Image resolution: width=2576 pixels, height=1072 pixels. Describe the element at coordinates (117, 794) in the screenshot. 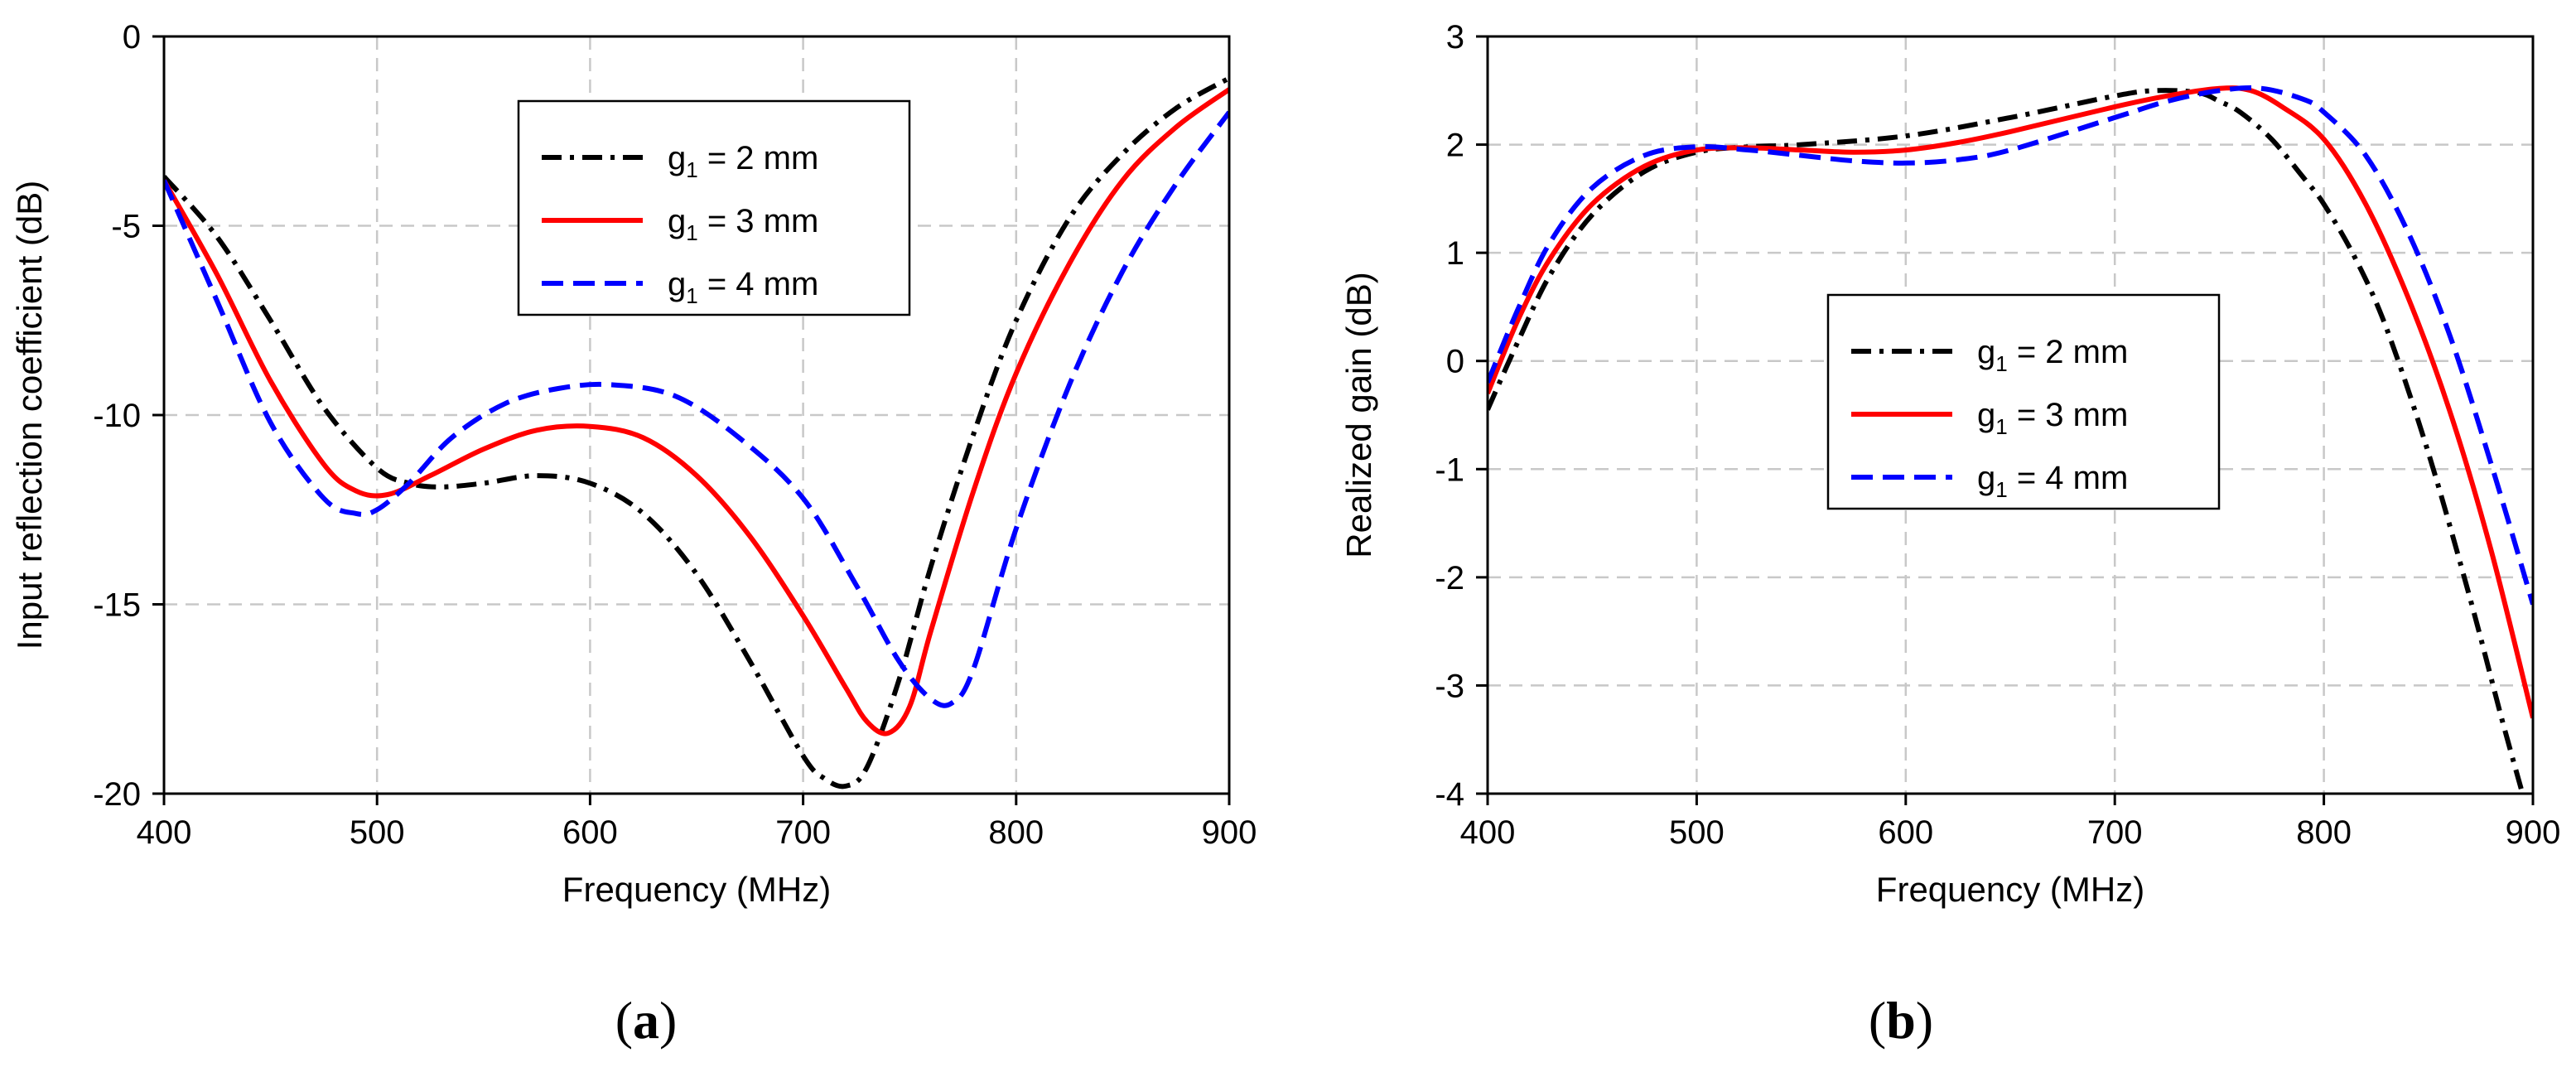

I see `y-tick-label: -20` at that location.